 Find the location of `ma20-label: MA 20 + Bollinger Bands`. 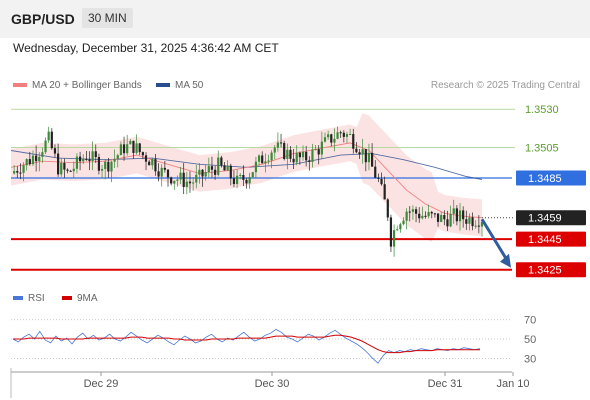

ma20-label: MA 20 + Bollinger Bands is located at coordinates (87, 85).